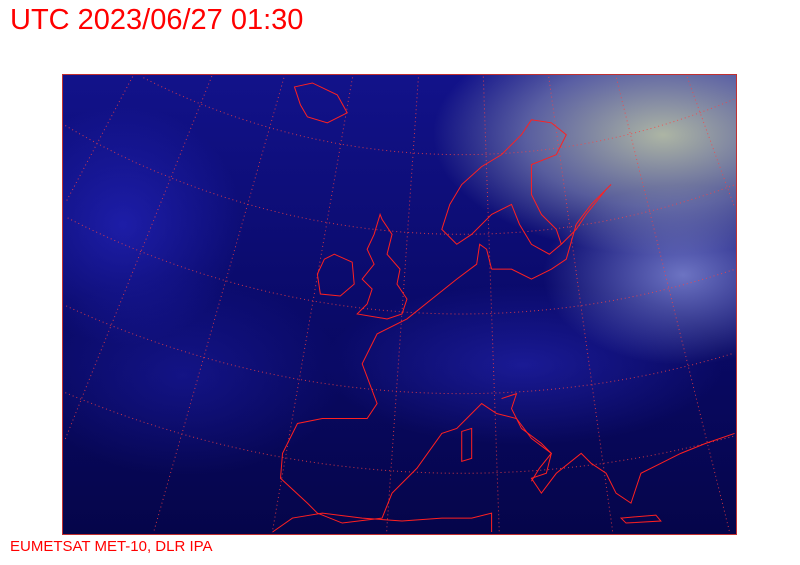 This screenshot has width=800, height=565. I want to click on coast-ireland, so click(335, 275).